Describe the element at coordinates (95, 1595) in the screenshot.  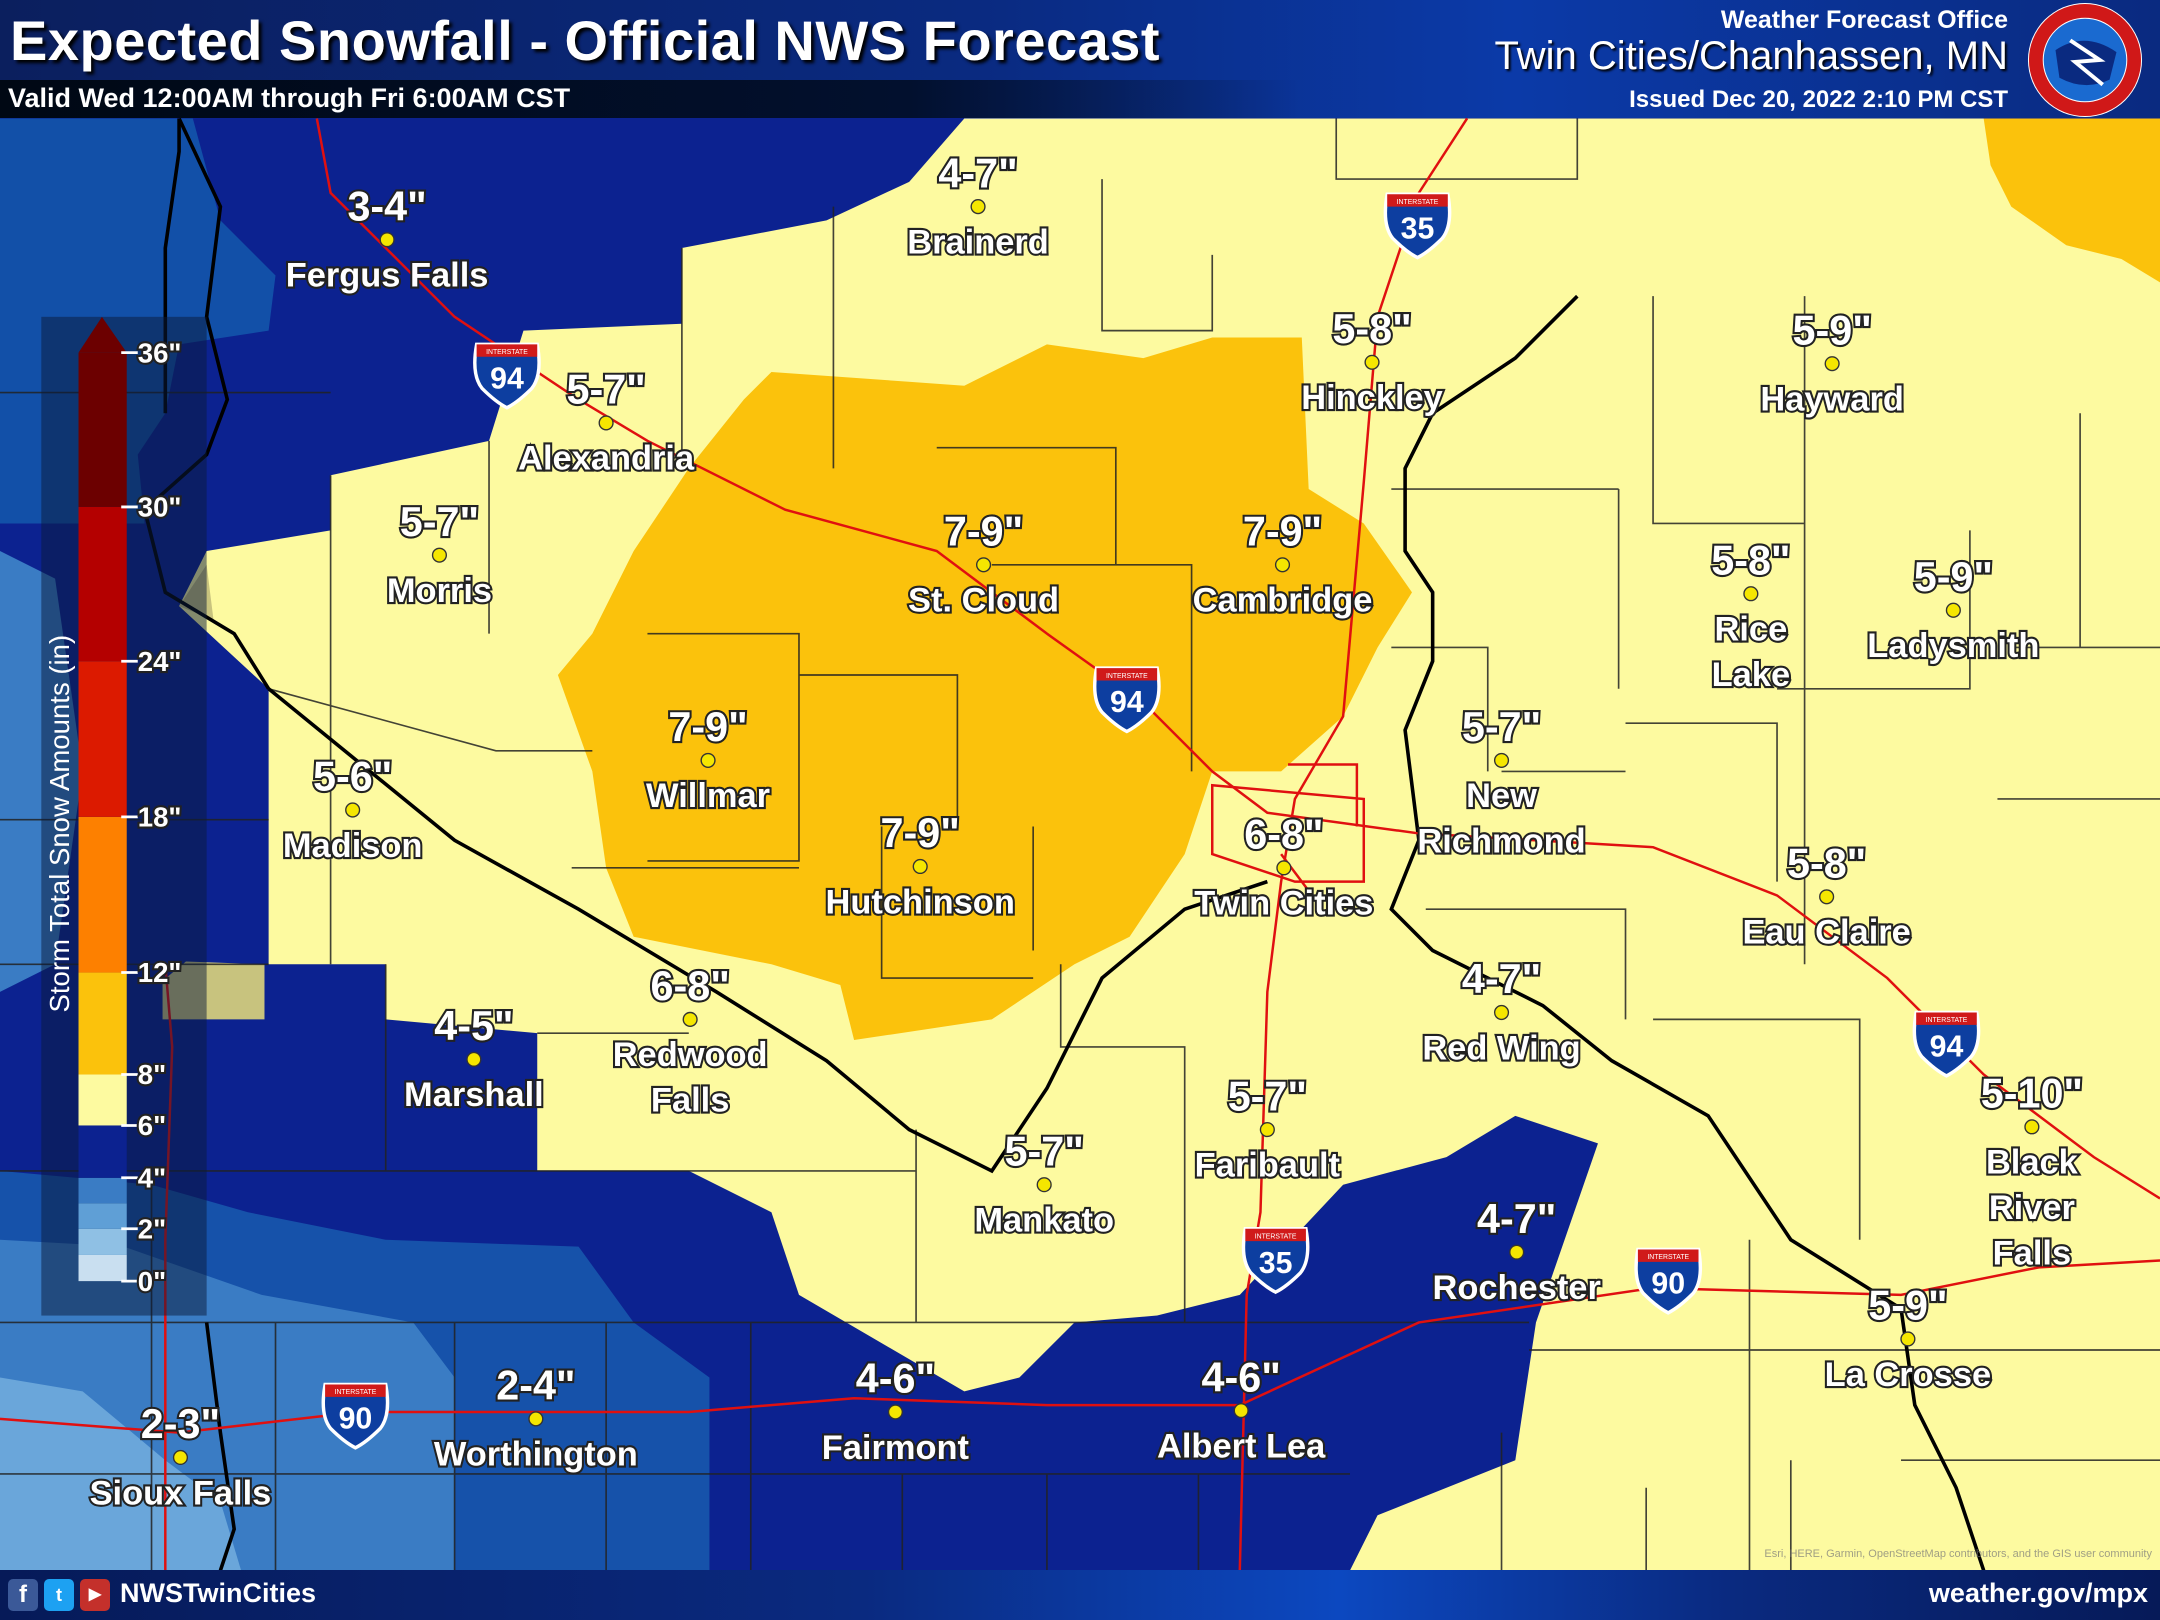
I see `youtube-icon: ▶` at that location.